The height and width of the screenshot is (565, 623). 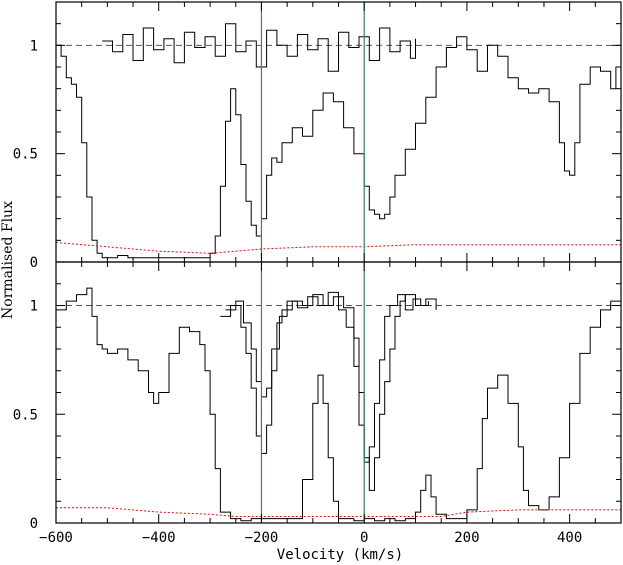 I want to click on top-ytick-label: 0.5, so click(x=25, y=155).